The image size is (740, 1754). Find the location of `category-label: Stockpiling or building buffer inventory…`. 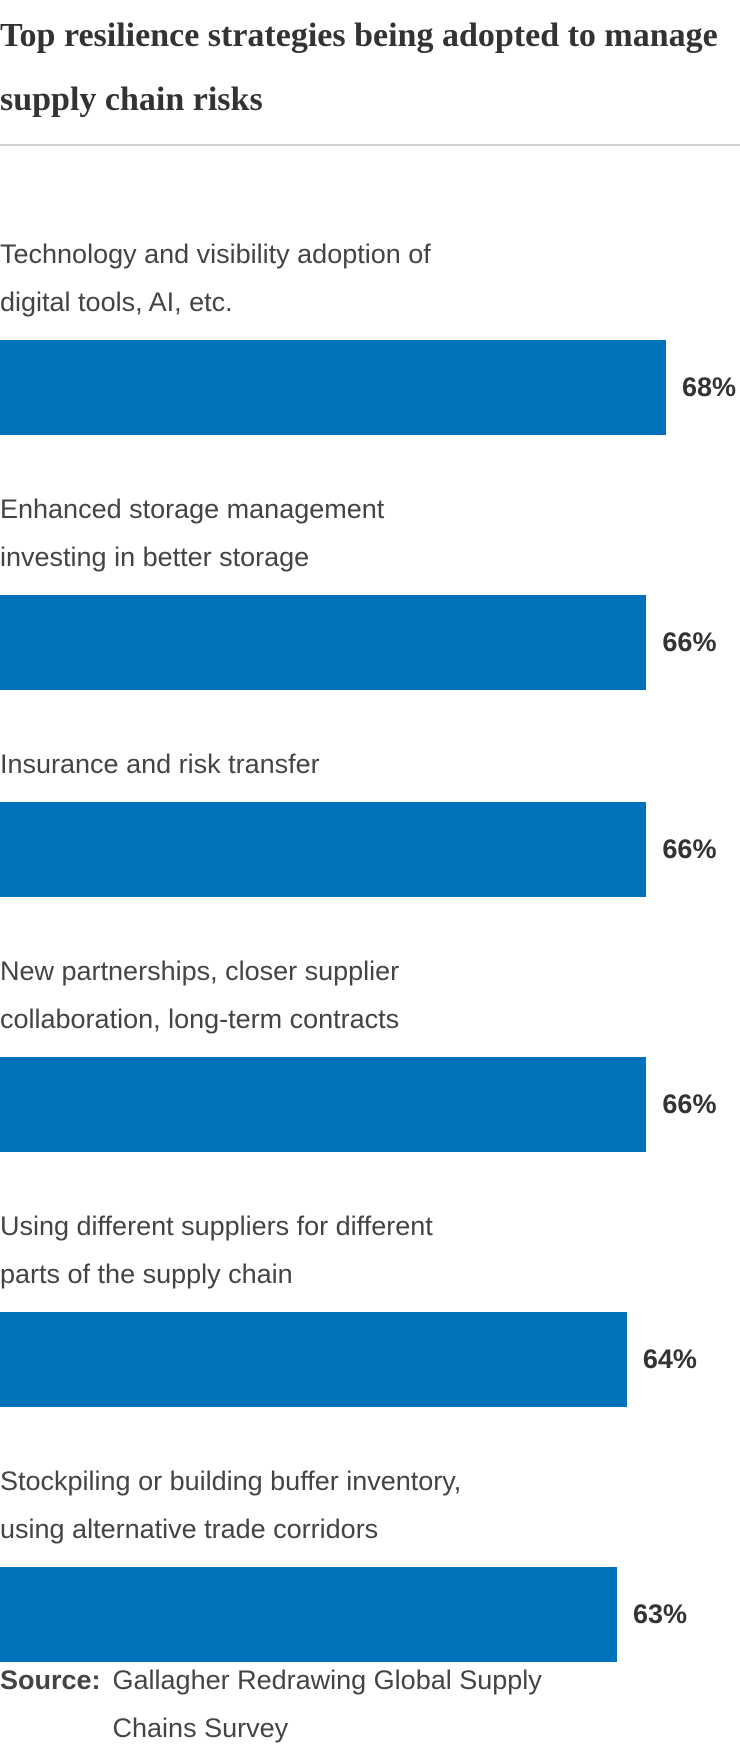

category-label: Stockpiling or building buffer inventory… is located at coordinates (231, 1505).